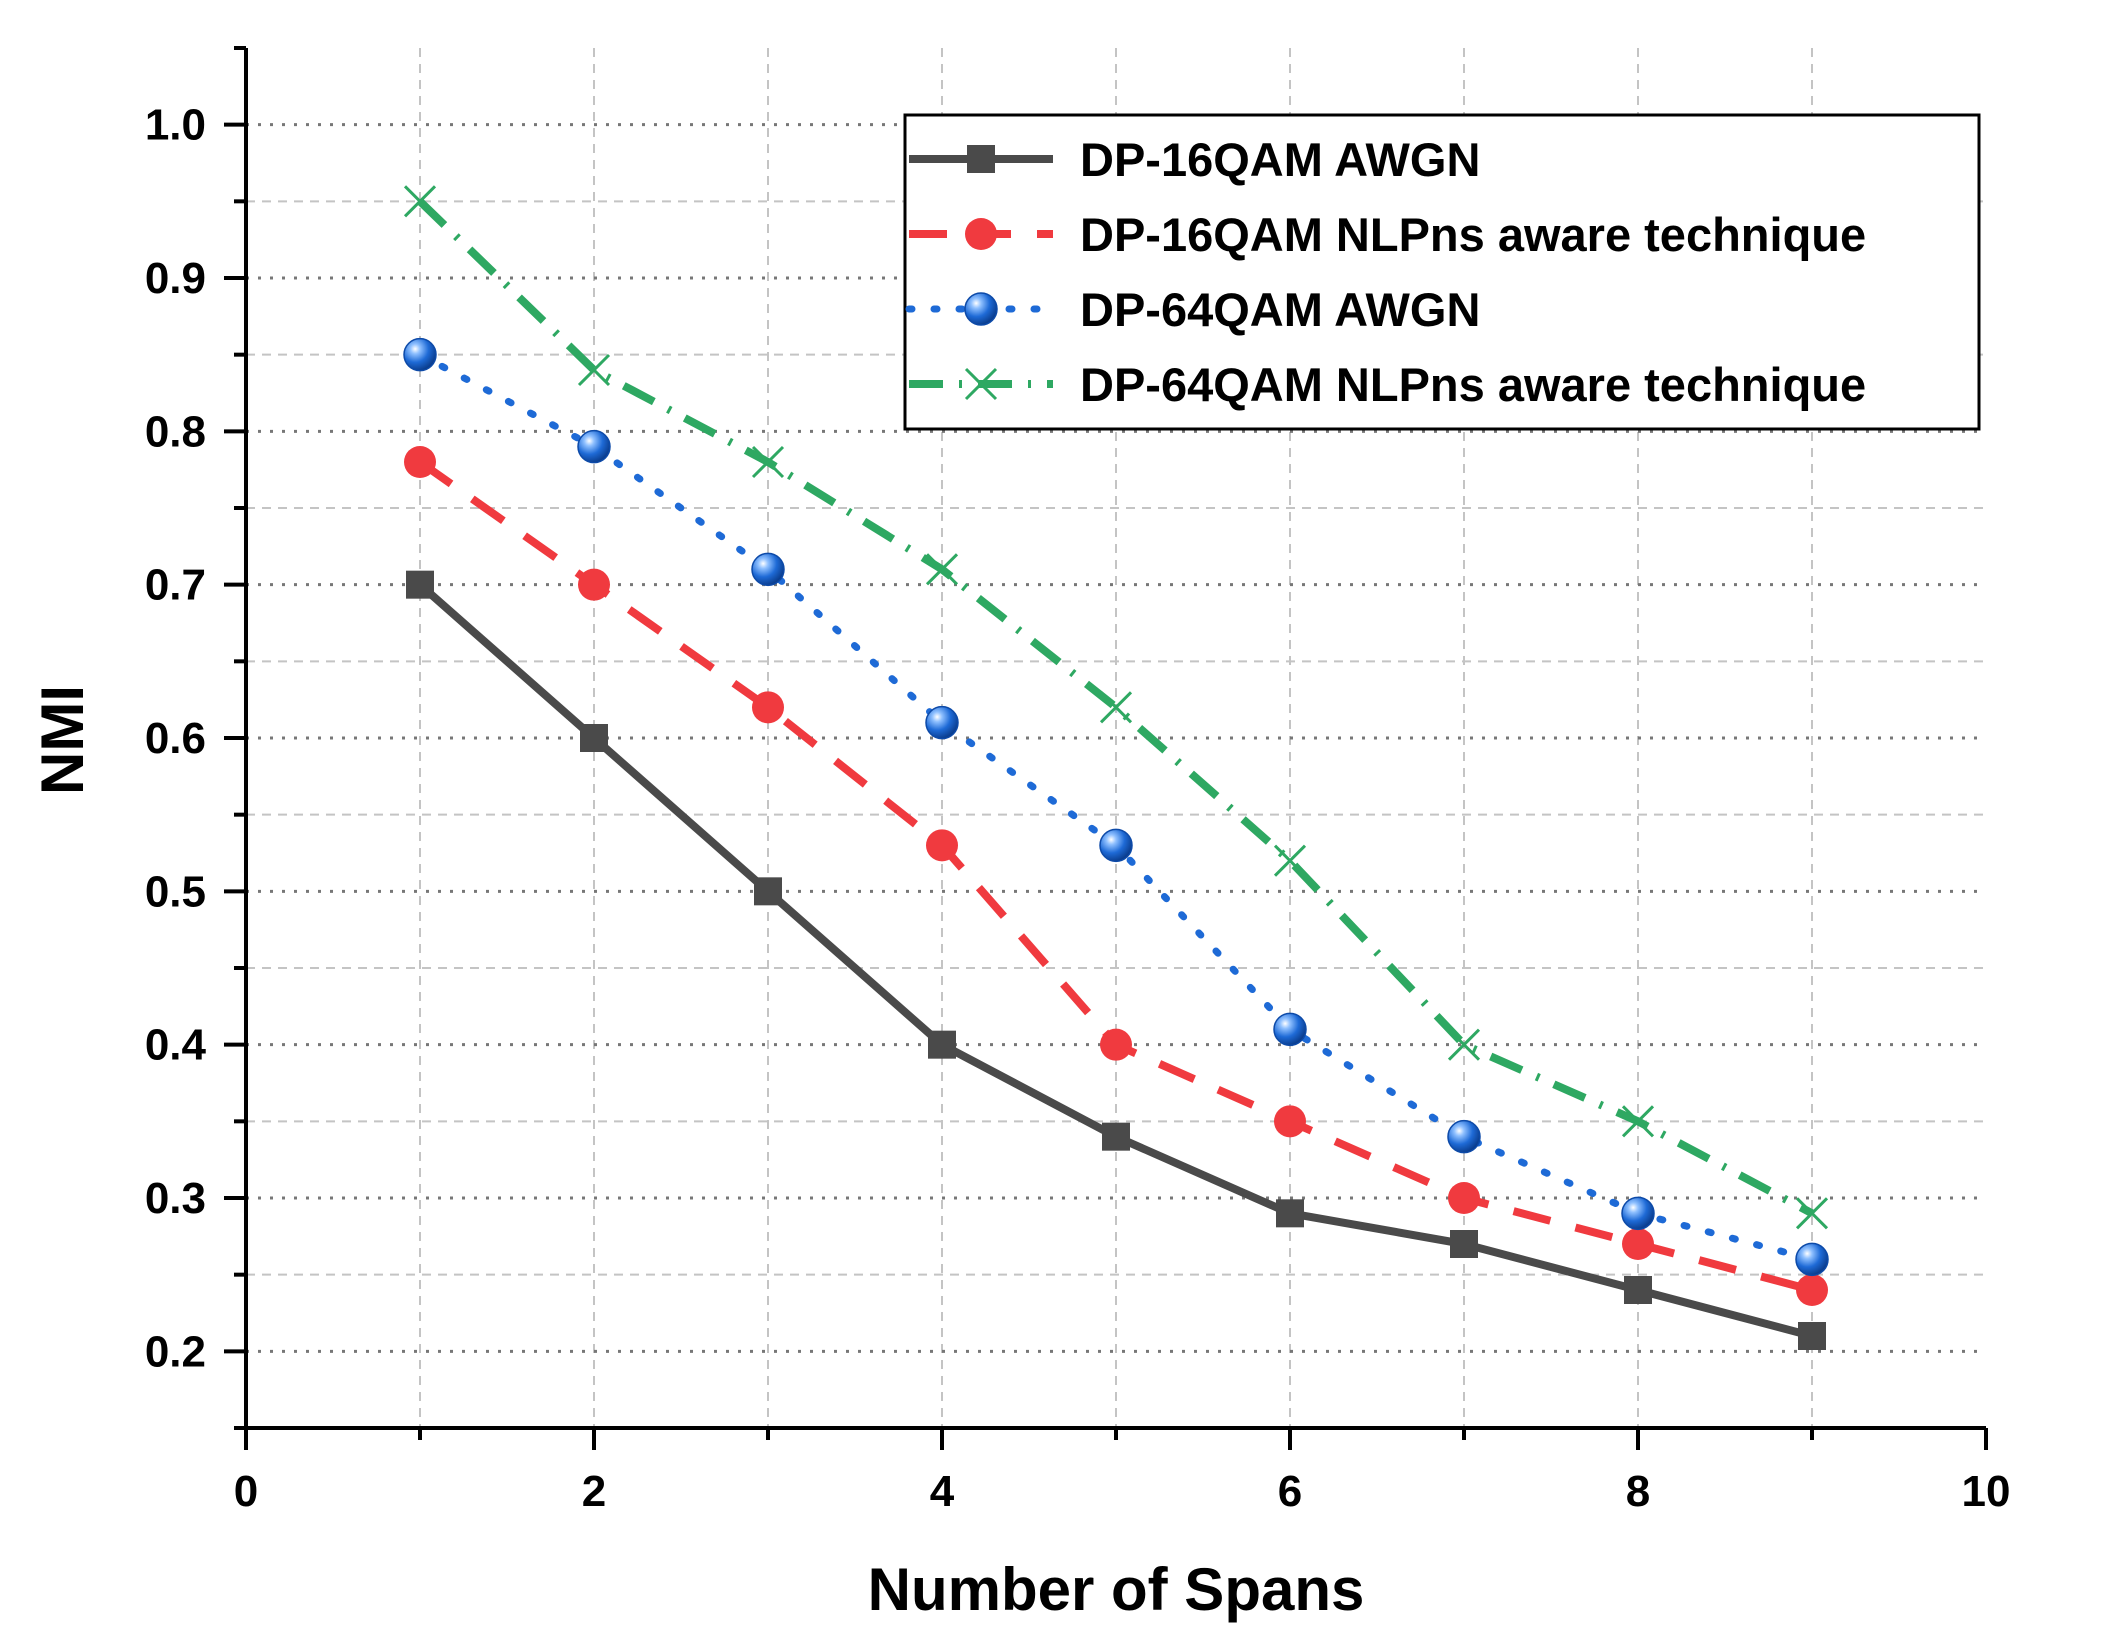 This screenshot has height=1651, width=2102. I want to click on legend-label: DP-64QAM NLPns aware technique, so click(1473, 384).